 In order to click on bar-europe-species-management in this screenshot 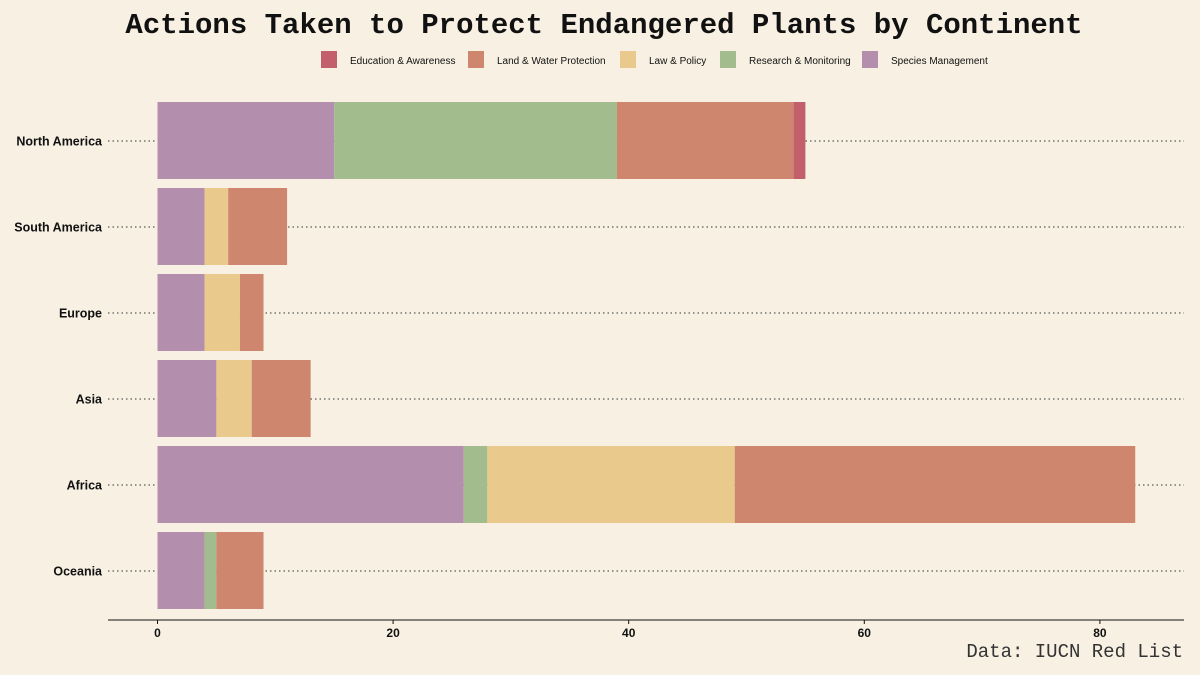, I will do `click(181, 312)`.